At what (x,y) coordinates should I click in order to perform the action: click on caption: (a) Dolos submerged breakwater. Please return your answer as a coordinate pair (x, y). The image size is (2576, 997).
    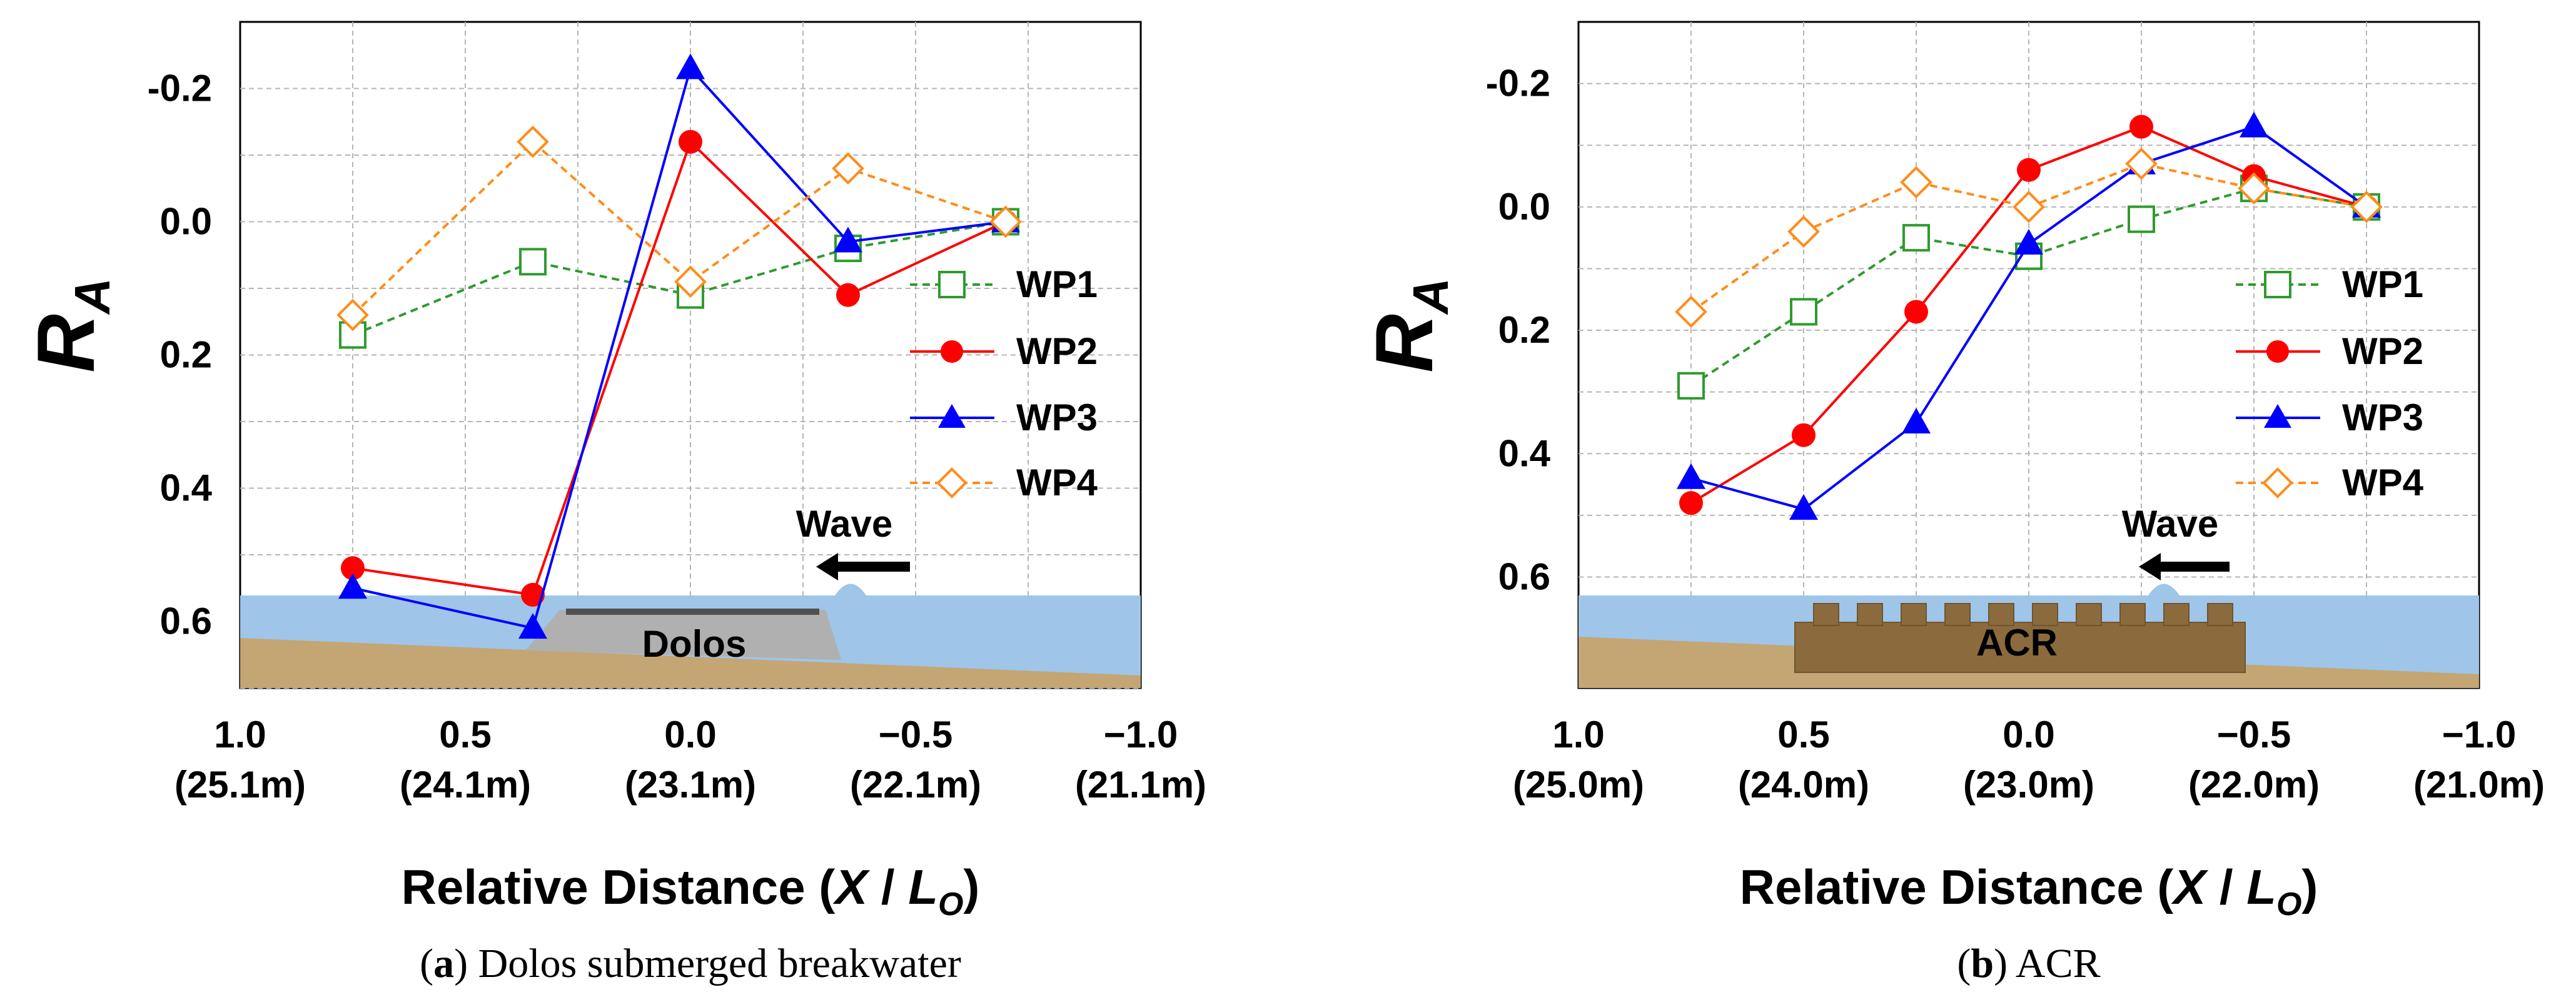
    Looking at the image, I should click on (690, 964).